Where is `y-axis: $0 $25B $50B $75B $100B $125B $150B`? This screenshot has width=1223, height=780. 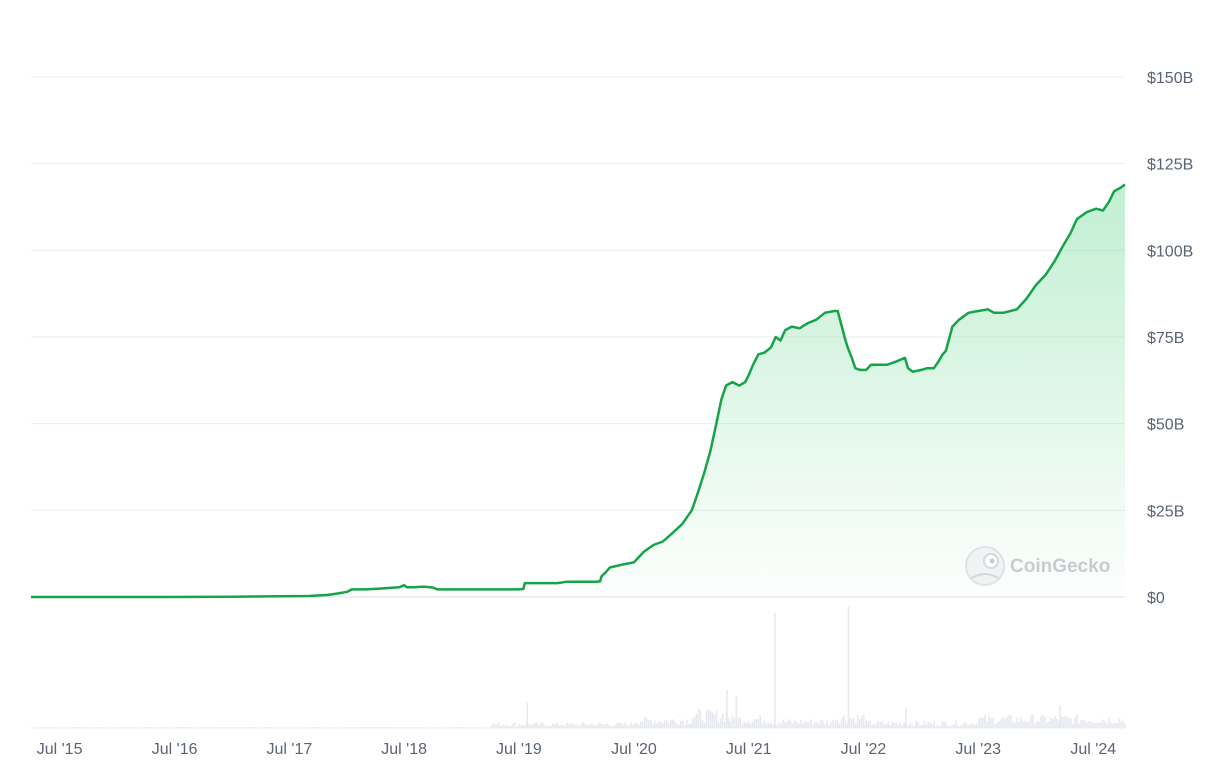
y-axis: $0 $25B $50B $75B $100B $125B $150B is located at coordinates (1170, 338).